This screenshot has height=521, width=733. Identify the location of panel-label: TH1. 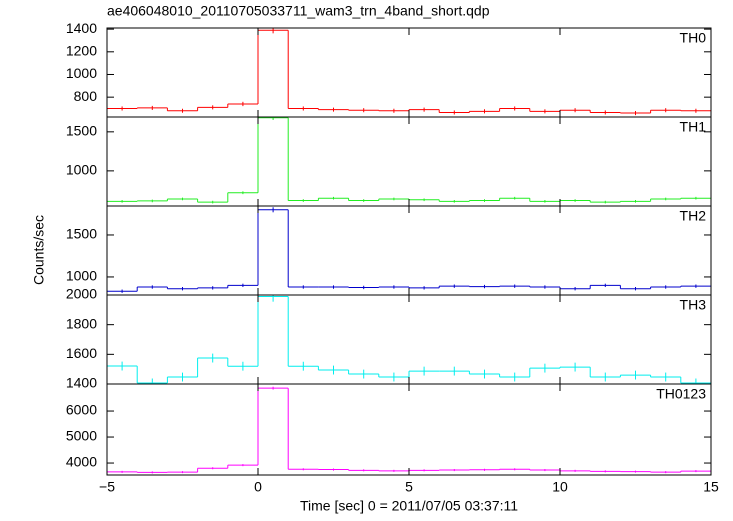
(693, 127).